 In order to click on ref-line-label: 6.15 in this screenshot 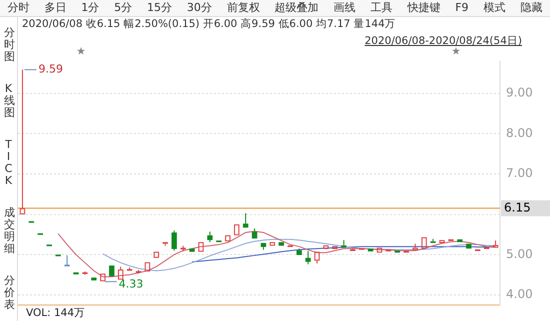, I will do `click(517, 207)`.